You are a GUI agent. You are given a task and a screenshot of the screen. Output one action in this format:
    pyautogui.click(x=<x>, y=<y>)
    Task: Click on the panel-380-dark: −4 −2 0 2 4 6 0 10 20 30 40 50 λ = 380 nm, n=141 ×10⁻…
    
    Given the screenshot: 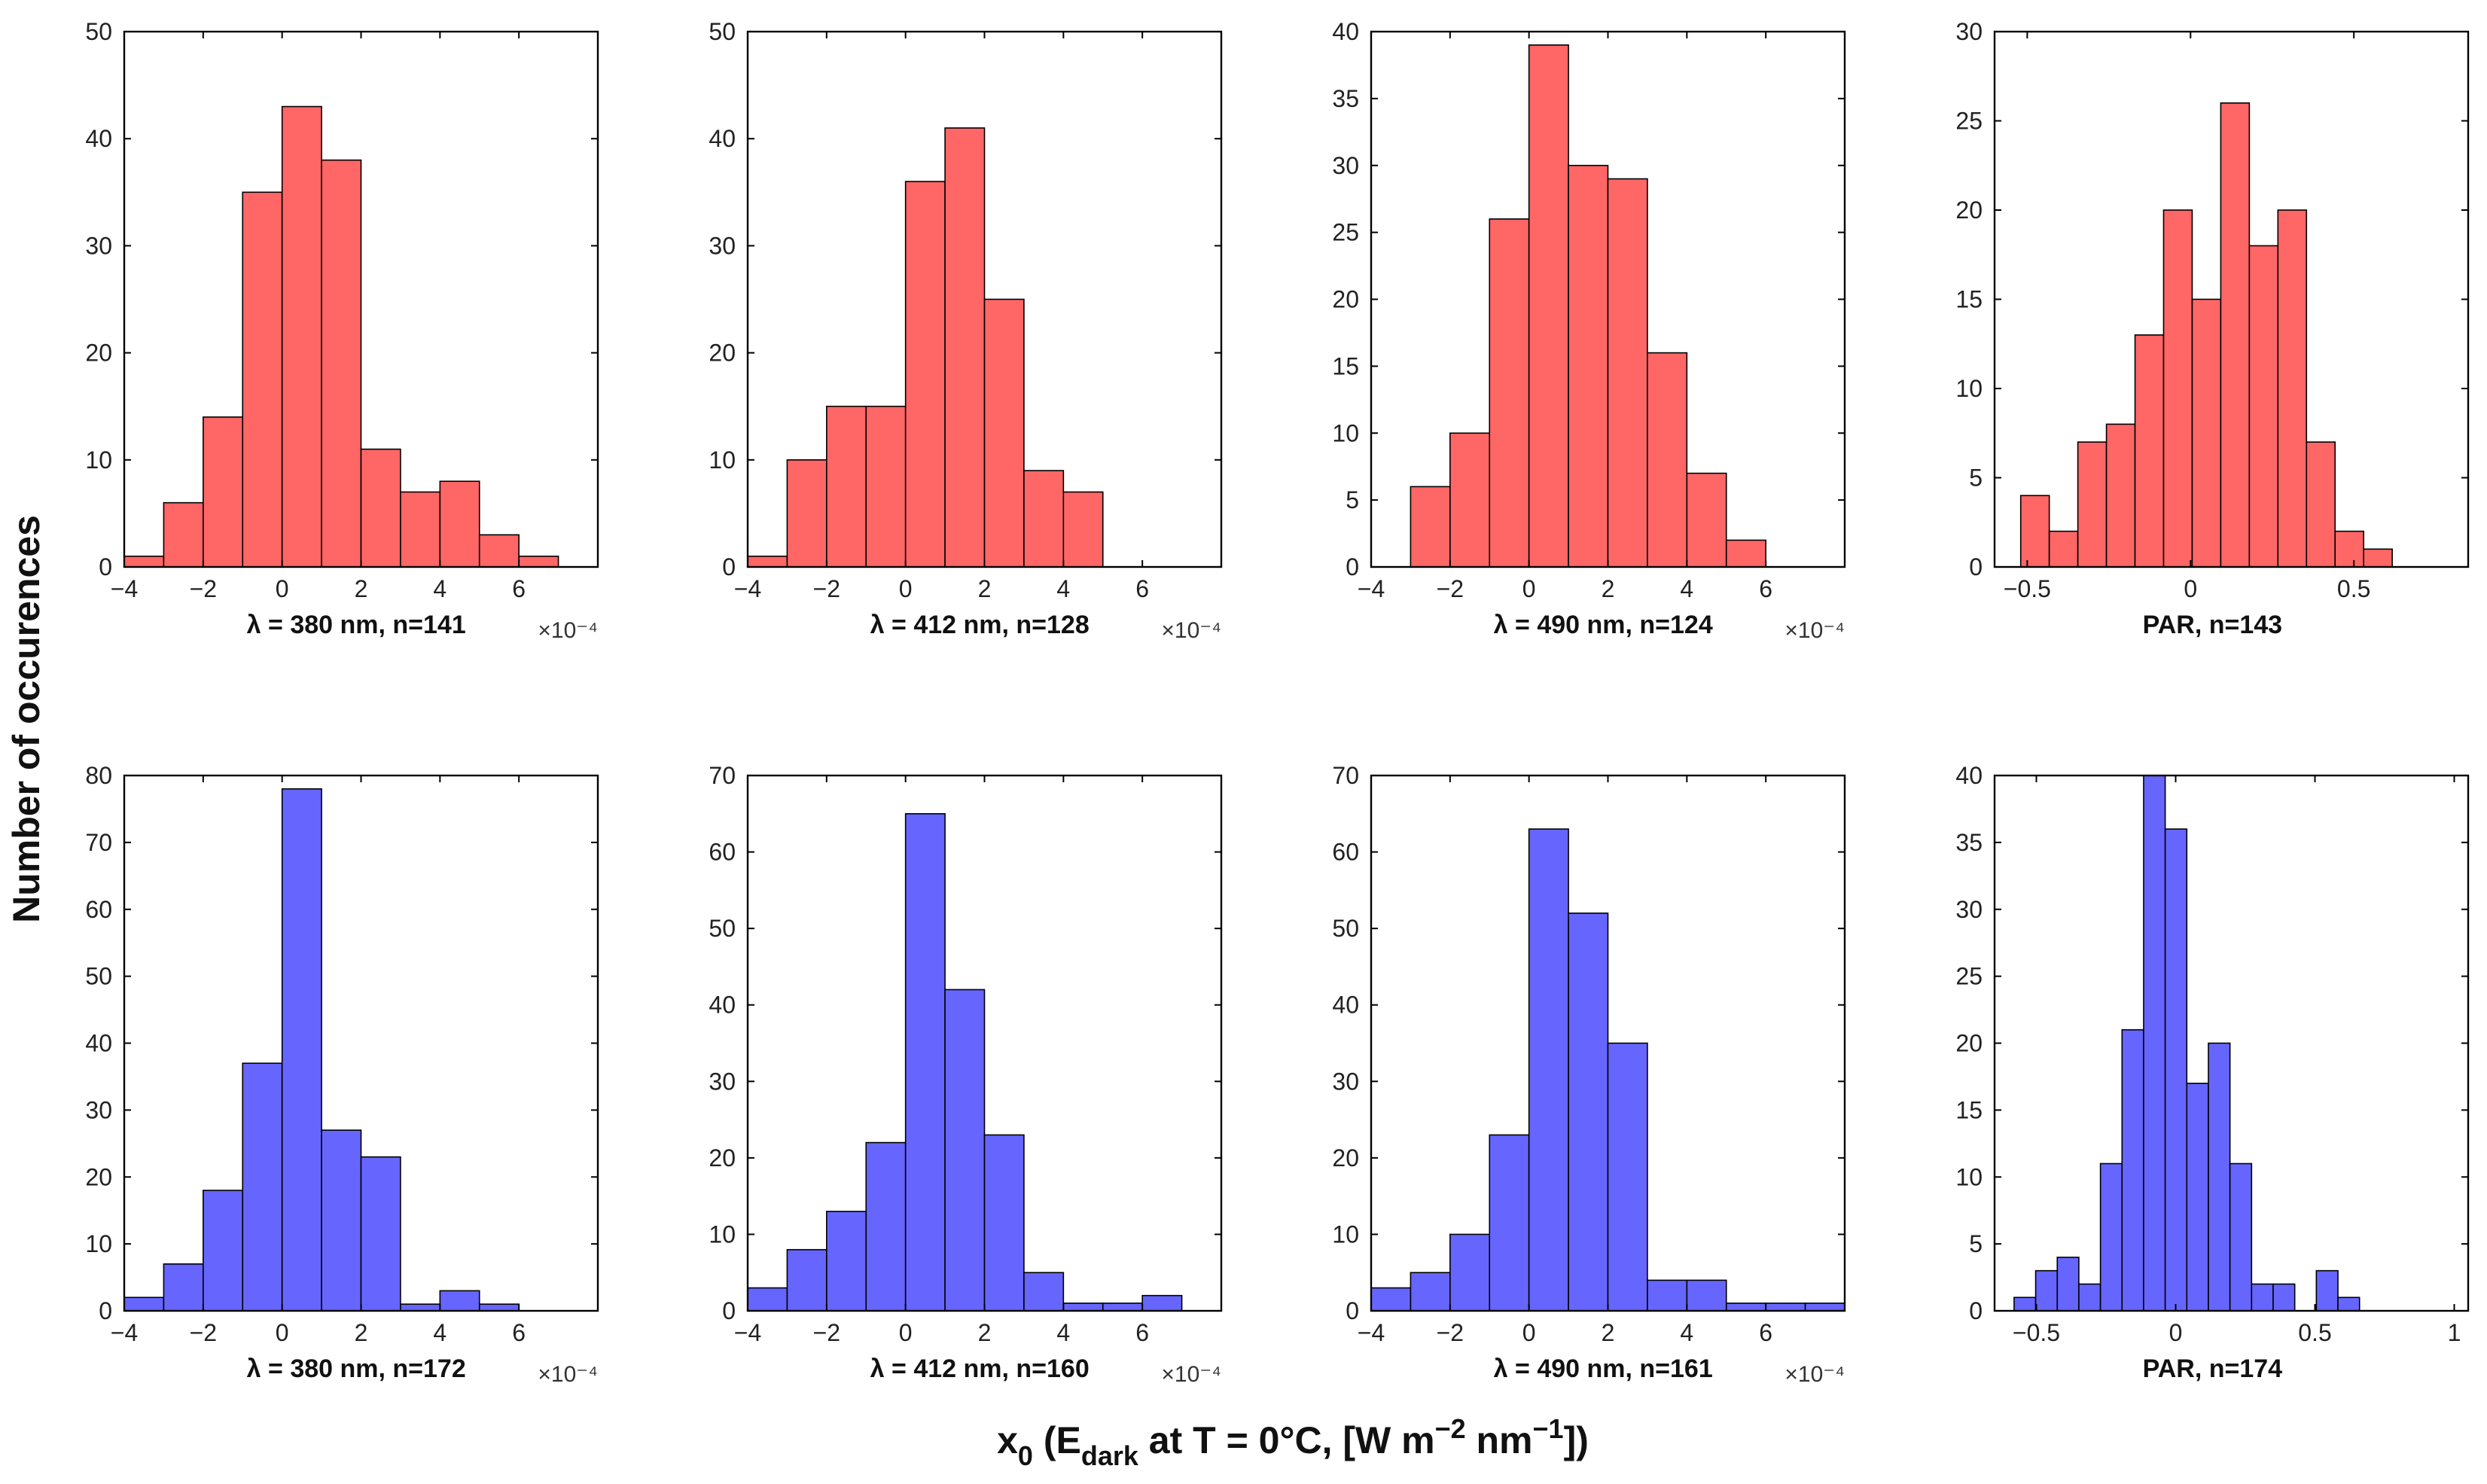 What is the action you would take?
    pyautogui.click(x=342, y=330)
    